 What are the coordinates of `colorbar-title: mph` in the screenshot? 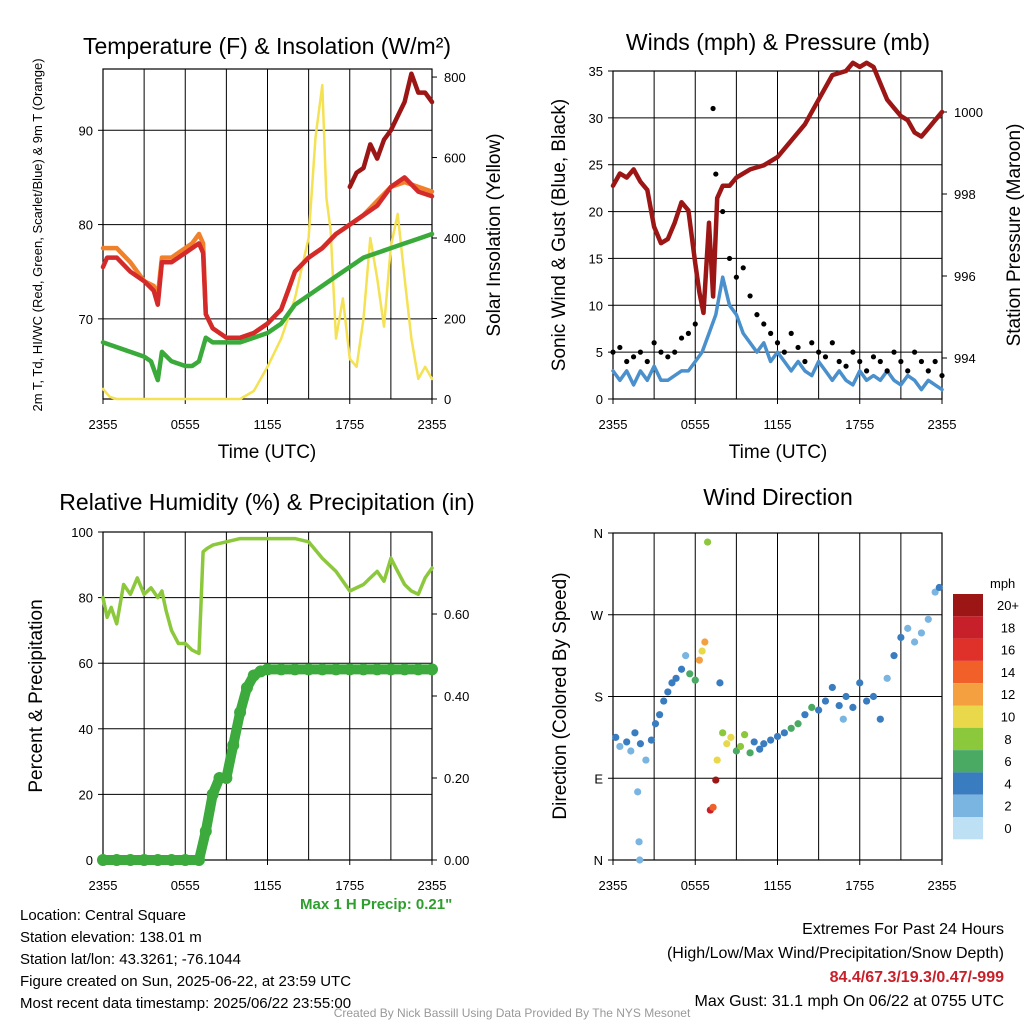 It's located at (1002, 583).